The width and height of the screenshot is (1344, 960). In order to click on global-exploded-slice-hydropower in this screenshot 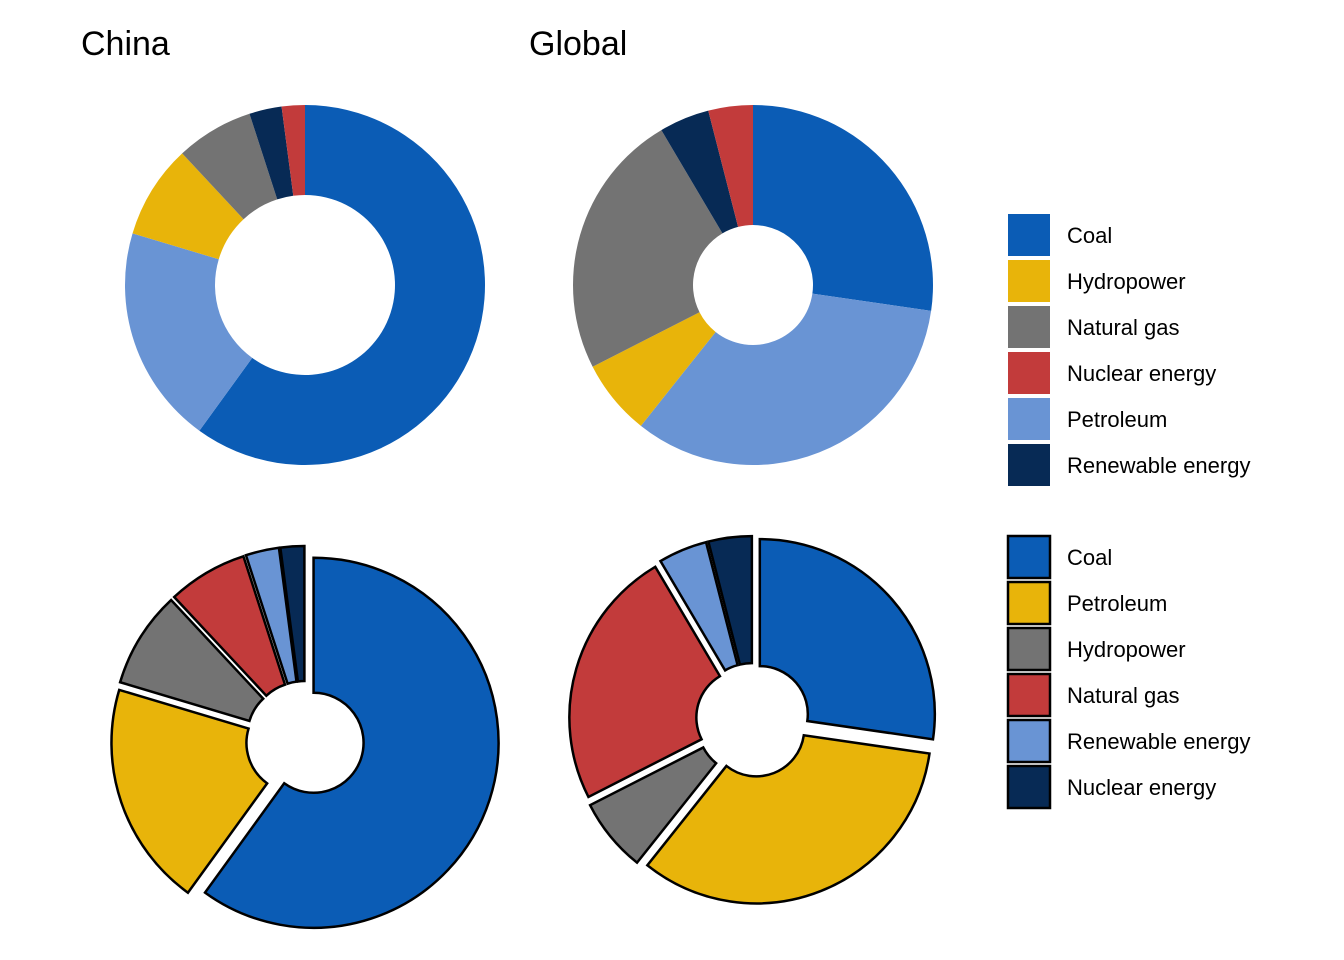, I will do `click(653, 805)`.